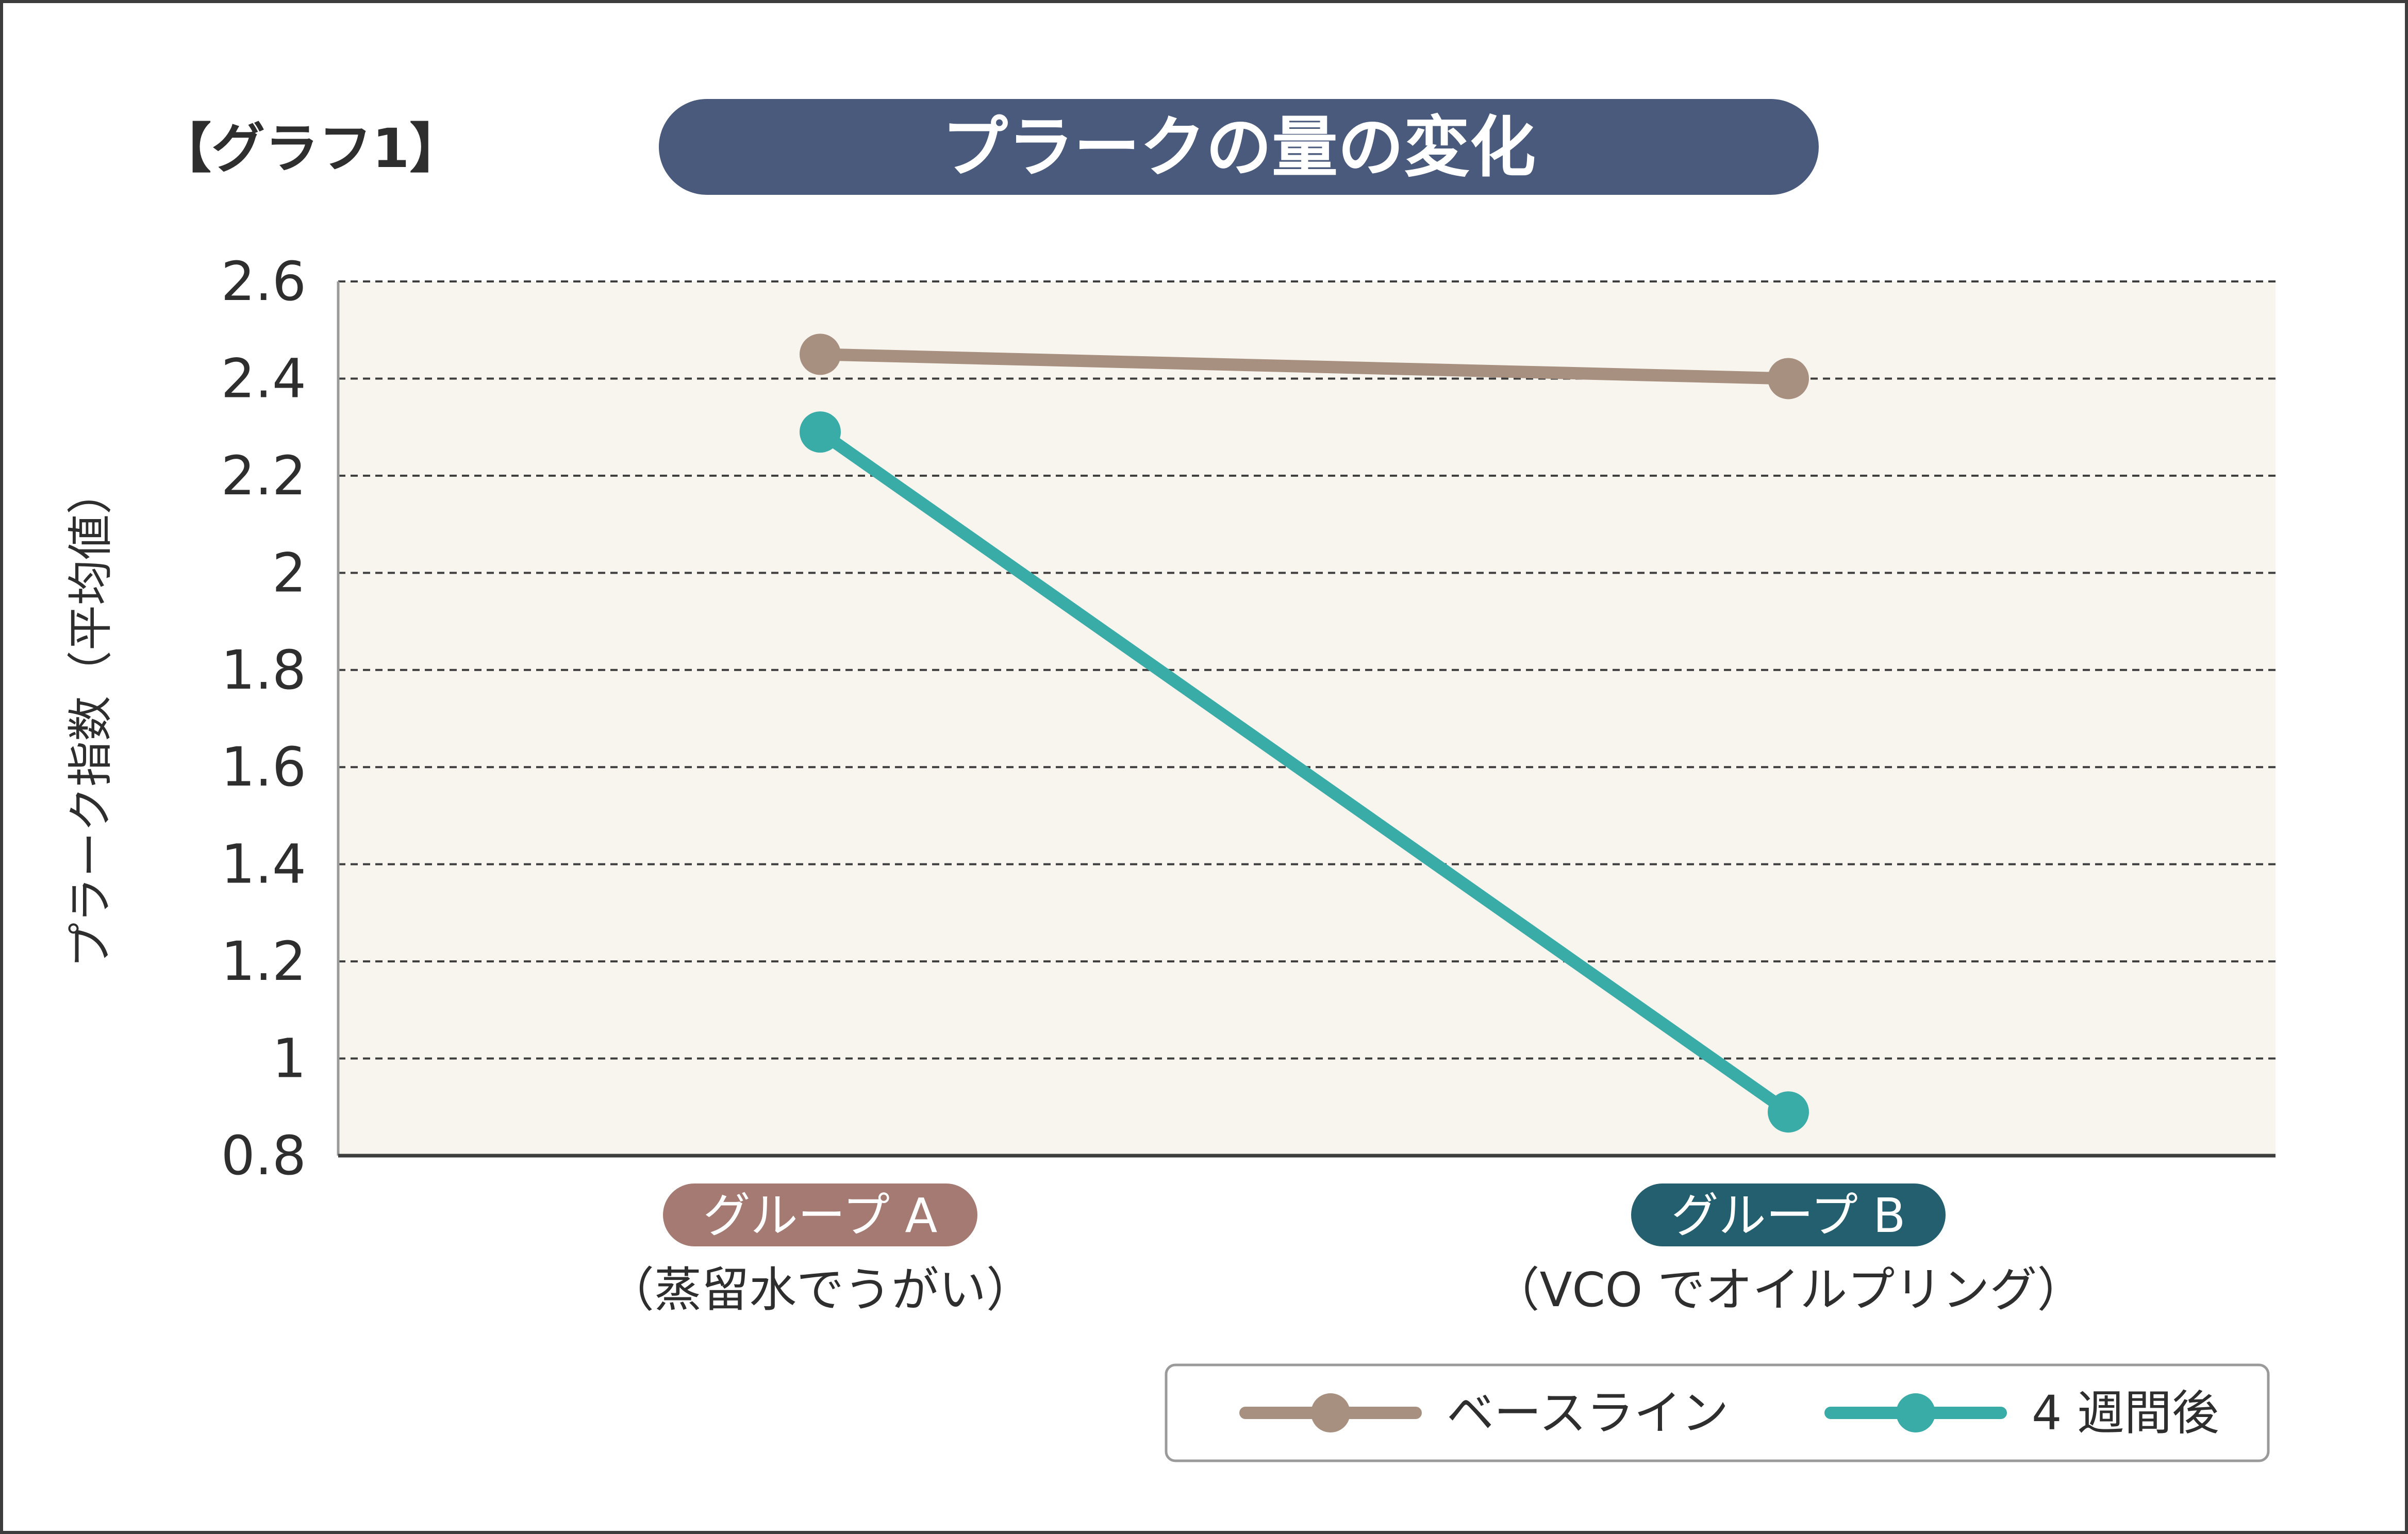 The height and width of the screenshot is (1534, 2408). I want to click on y-tick-label: 1, so click(289, 1058).